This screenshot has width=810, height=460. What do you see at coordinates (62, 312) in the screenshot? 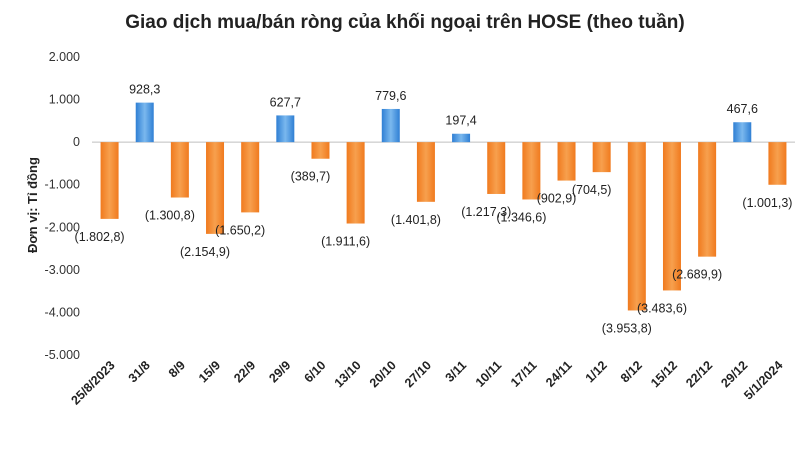
I see `y-tick-label: -4.000` at bounding box center [62, 312].